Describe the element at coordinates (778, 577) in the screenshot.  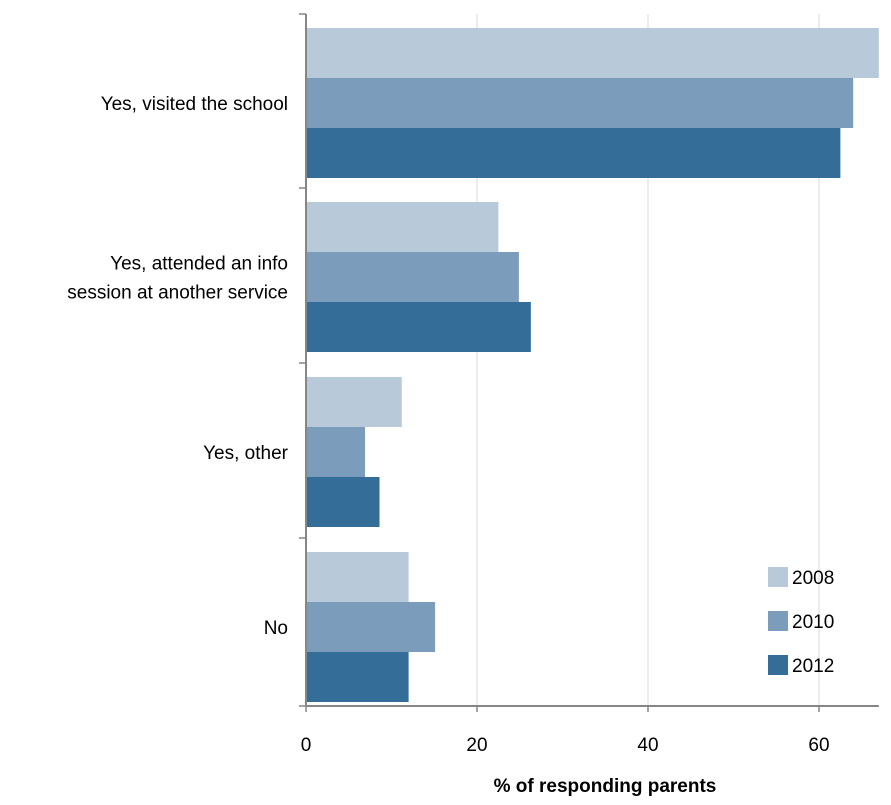
I see `legend-swatch-2008` at that location.